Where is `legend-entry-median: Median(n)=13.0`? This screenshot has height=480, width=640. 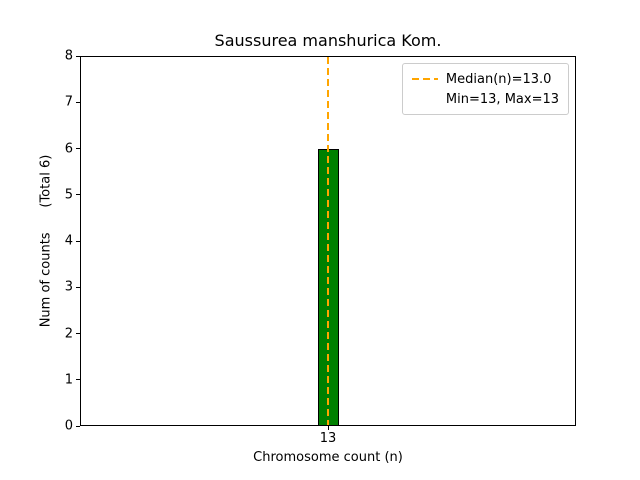
legend-entry-median: Median(n)=13.0 is located at coordinates (485, 79).